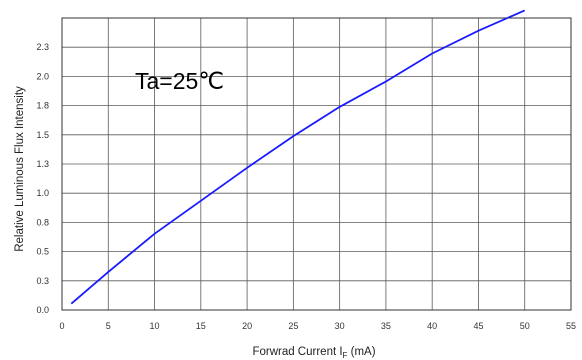 This screenshot has height=360, width=582. I want to click on y-tick-label: 0.5, so click(42, 252).